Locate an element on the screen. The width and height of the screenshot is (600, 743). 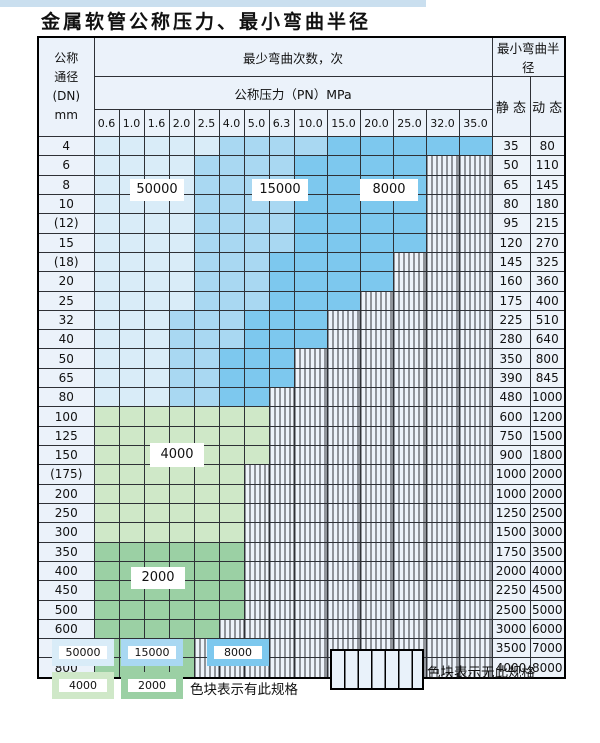
static-radius-value: 3500 is located at coordinates (511, 648).